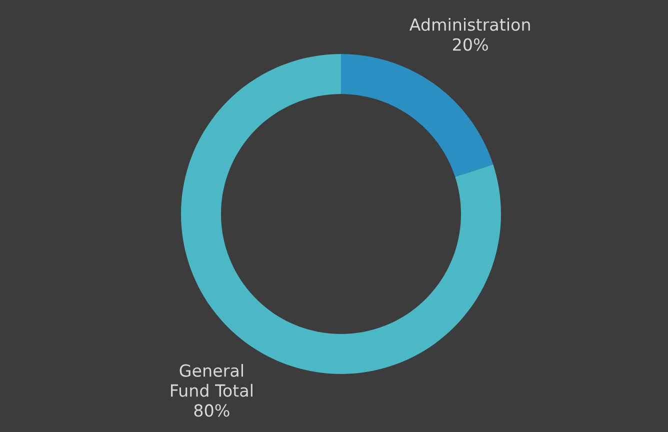  What do you see at coordinates (211, 380) in the screenshot?
I see `slice-label: General Fund Total` at bounding box center [211, 380].